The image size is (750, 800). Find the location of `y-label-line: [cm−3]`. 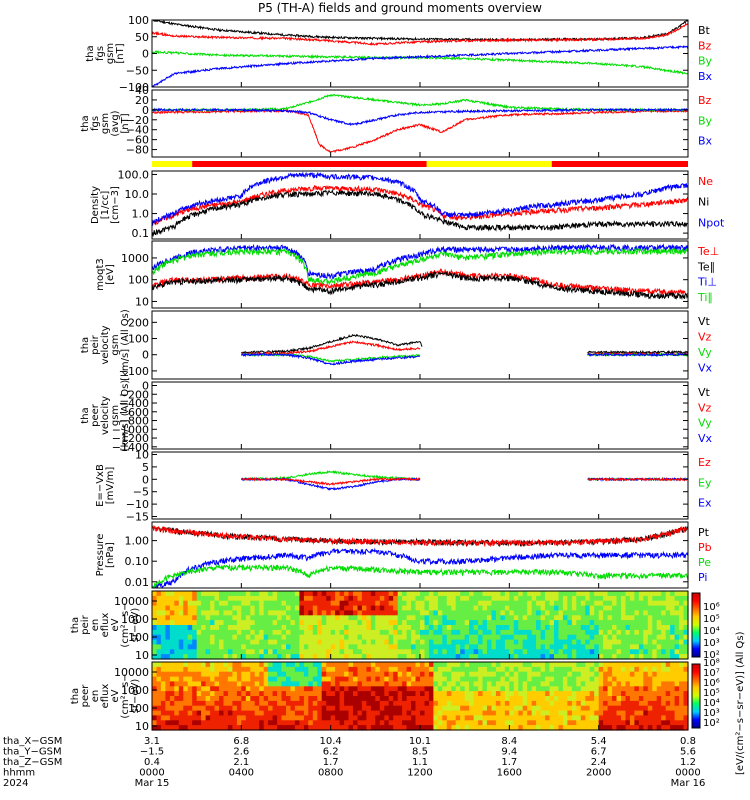

y-label-line: [cm−3] is located at coordinates (115, 205).